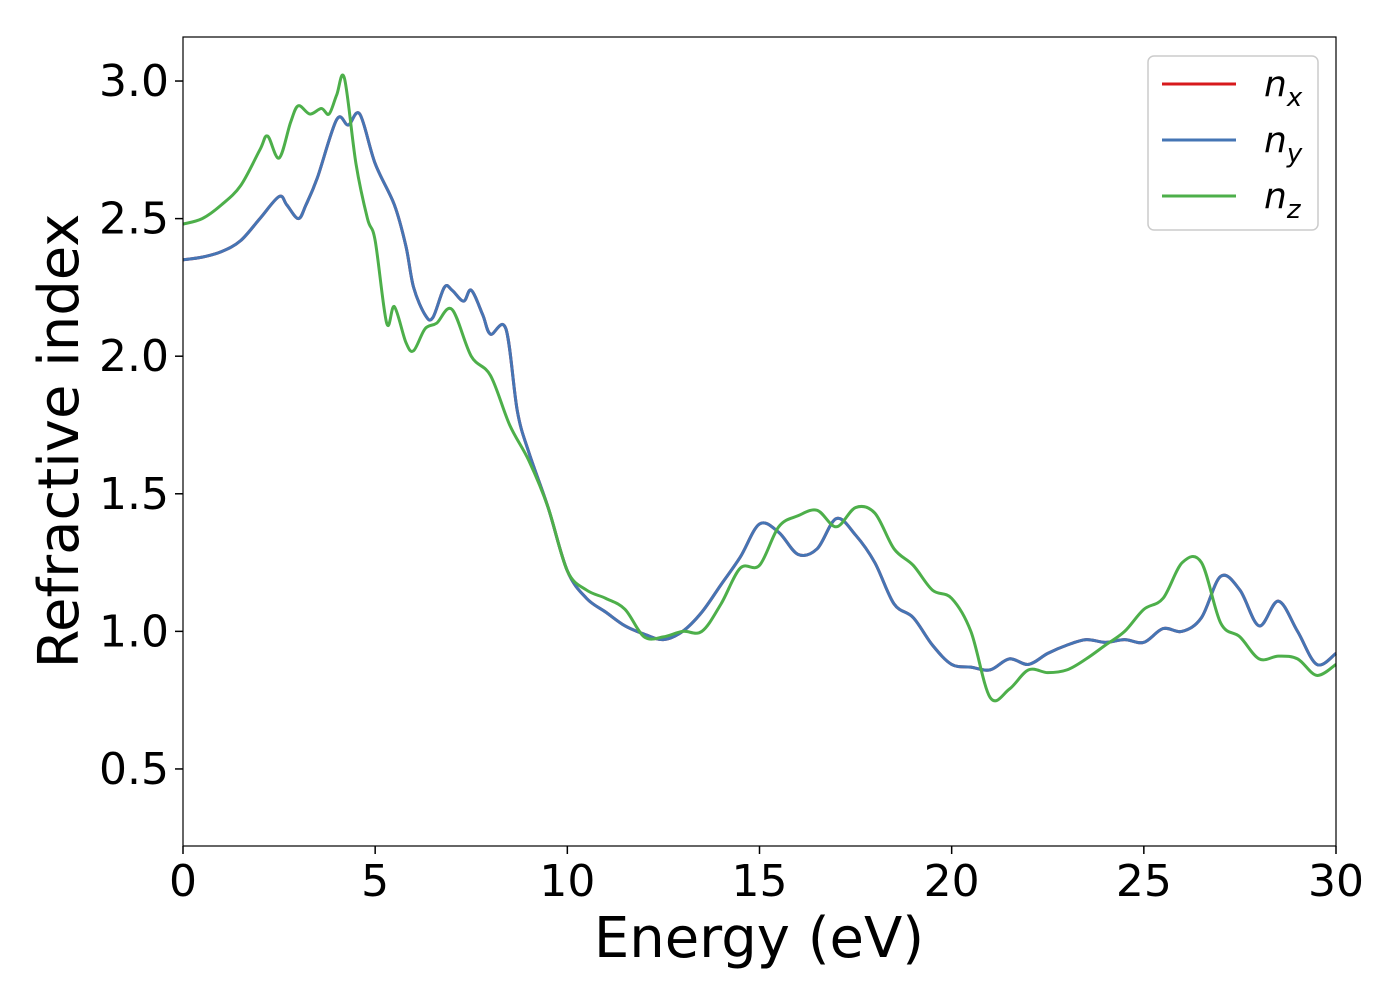 This screenshot has height=1000, width=1400. Describe the element at coordinates (375, 881) in the screenshot. I see `x-tick-label: 5` at that location.